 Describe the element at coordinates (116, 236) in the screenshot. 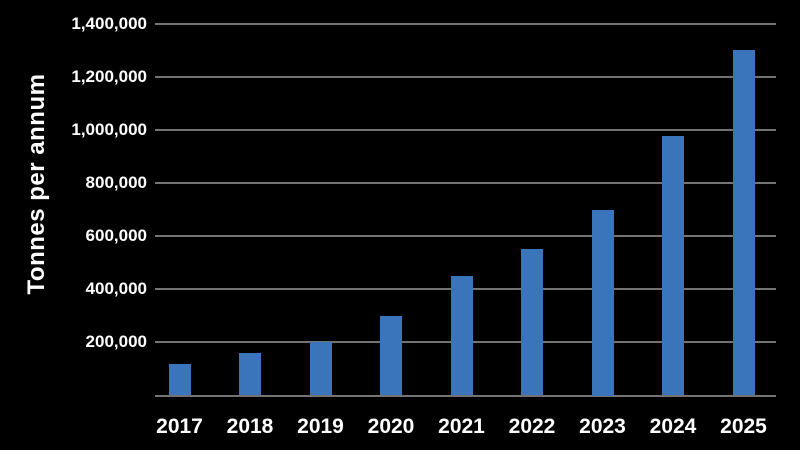

I see `y-tick-label: 600,000` at that location.